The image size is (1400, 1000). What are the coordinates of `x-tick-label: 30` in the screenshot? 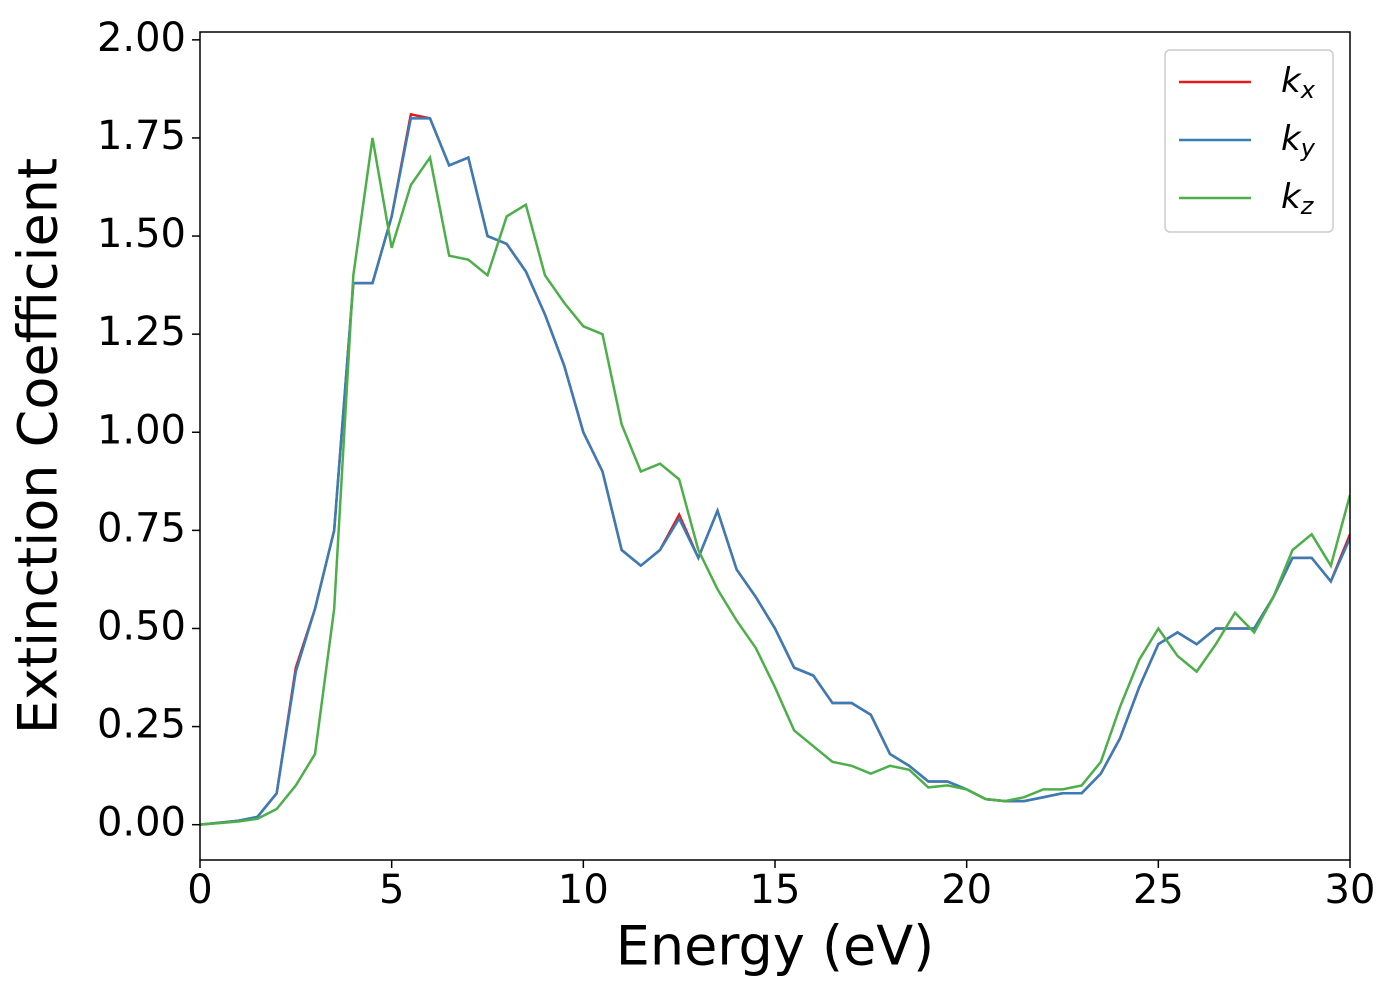 It's located at (1350, 890).